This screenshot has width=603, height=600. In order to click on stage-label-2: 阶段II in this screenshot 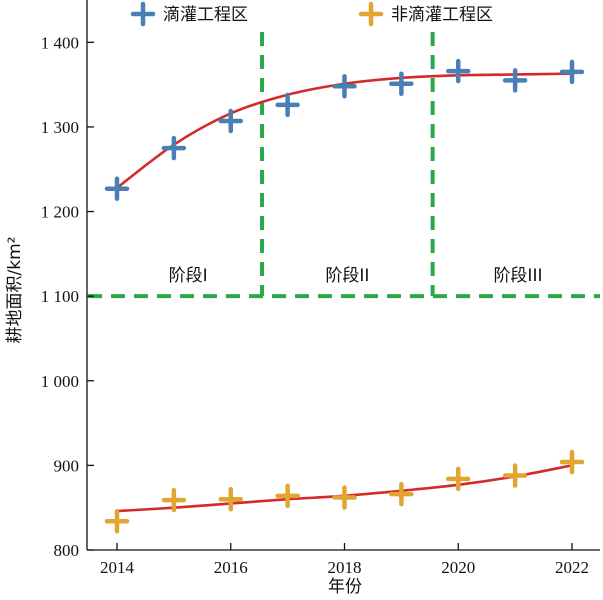, I will do `click(347, 276)`.